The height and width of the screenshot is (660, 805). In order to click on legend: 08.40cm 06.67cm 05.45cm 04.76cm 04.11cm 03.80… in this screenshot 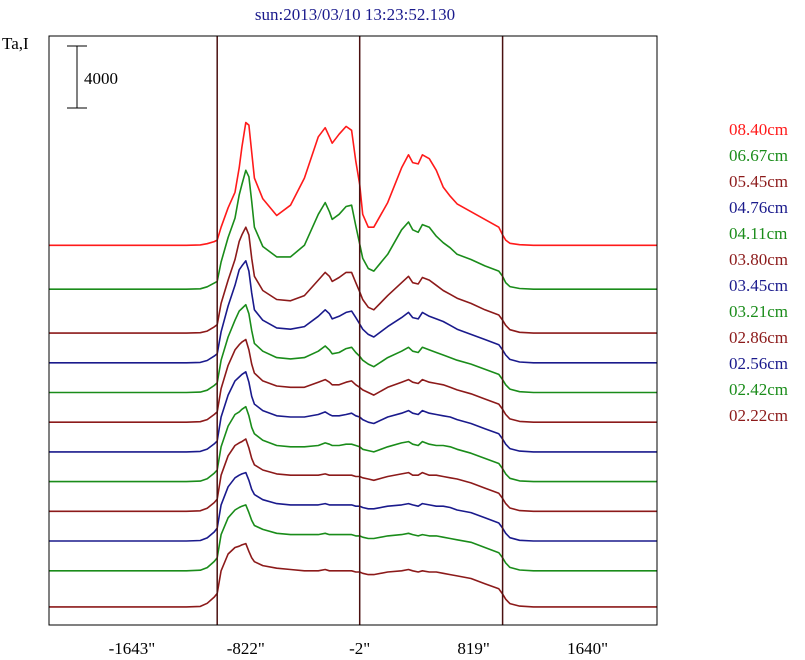, I will do `click(758, 272)`.